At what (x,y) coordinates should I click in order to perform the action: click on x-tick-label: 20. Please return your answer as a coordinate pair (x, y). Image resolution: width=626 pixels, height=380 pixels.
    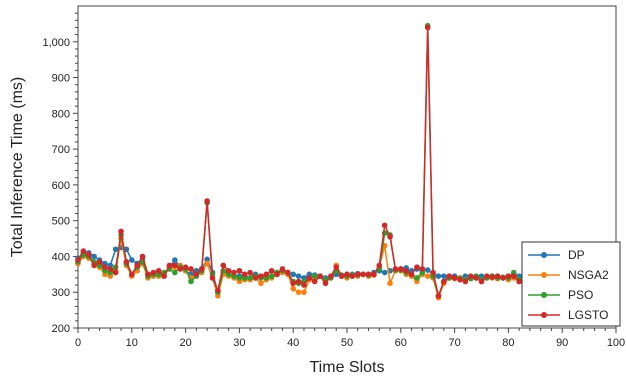
    Looking at the image, I should click on (185, 343).